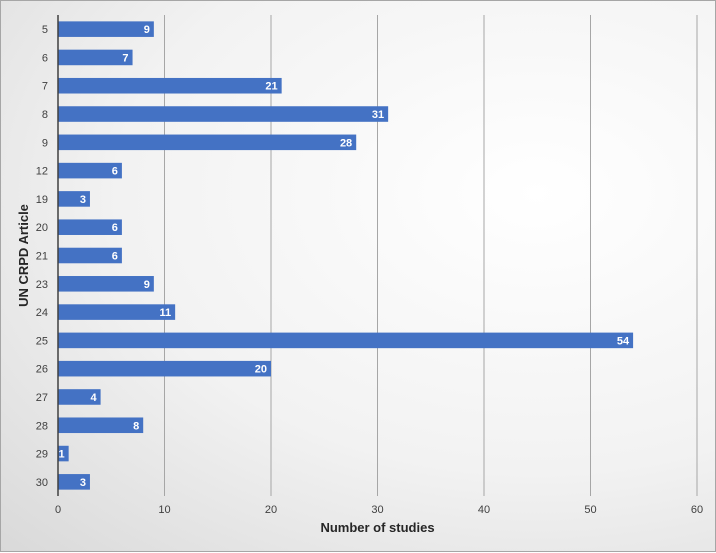  Describe the element at coordinates (42, 200) in the screenshot. I see `y-tick-label: 19` at that location.